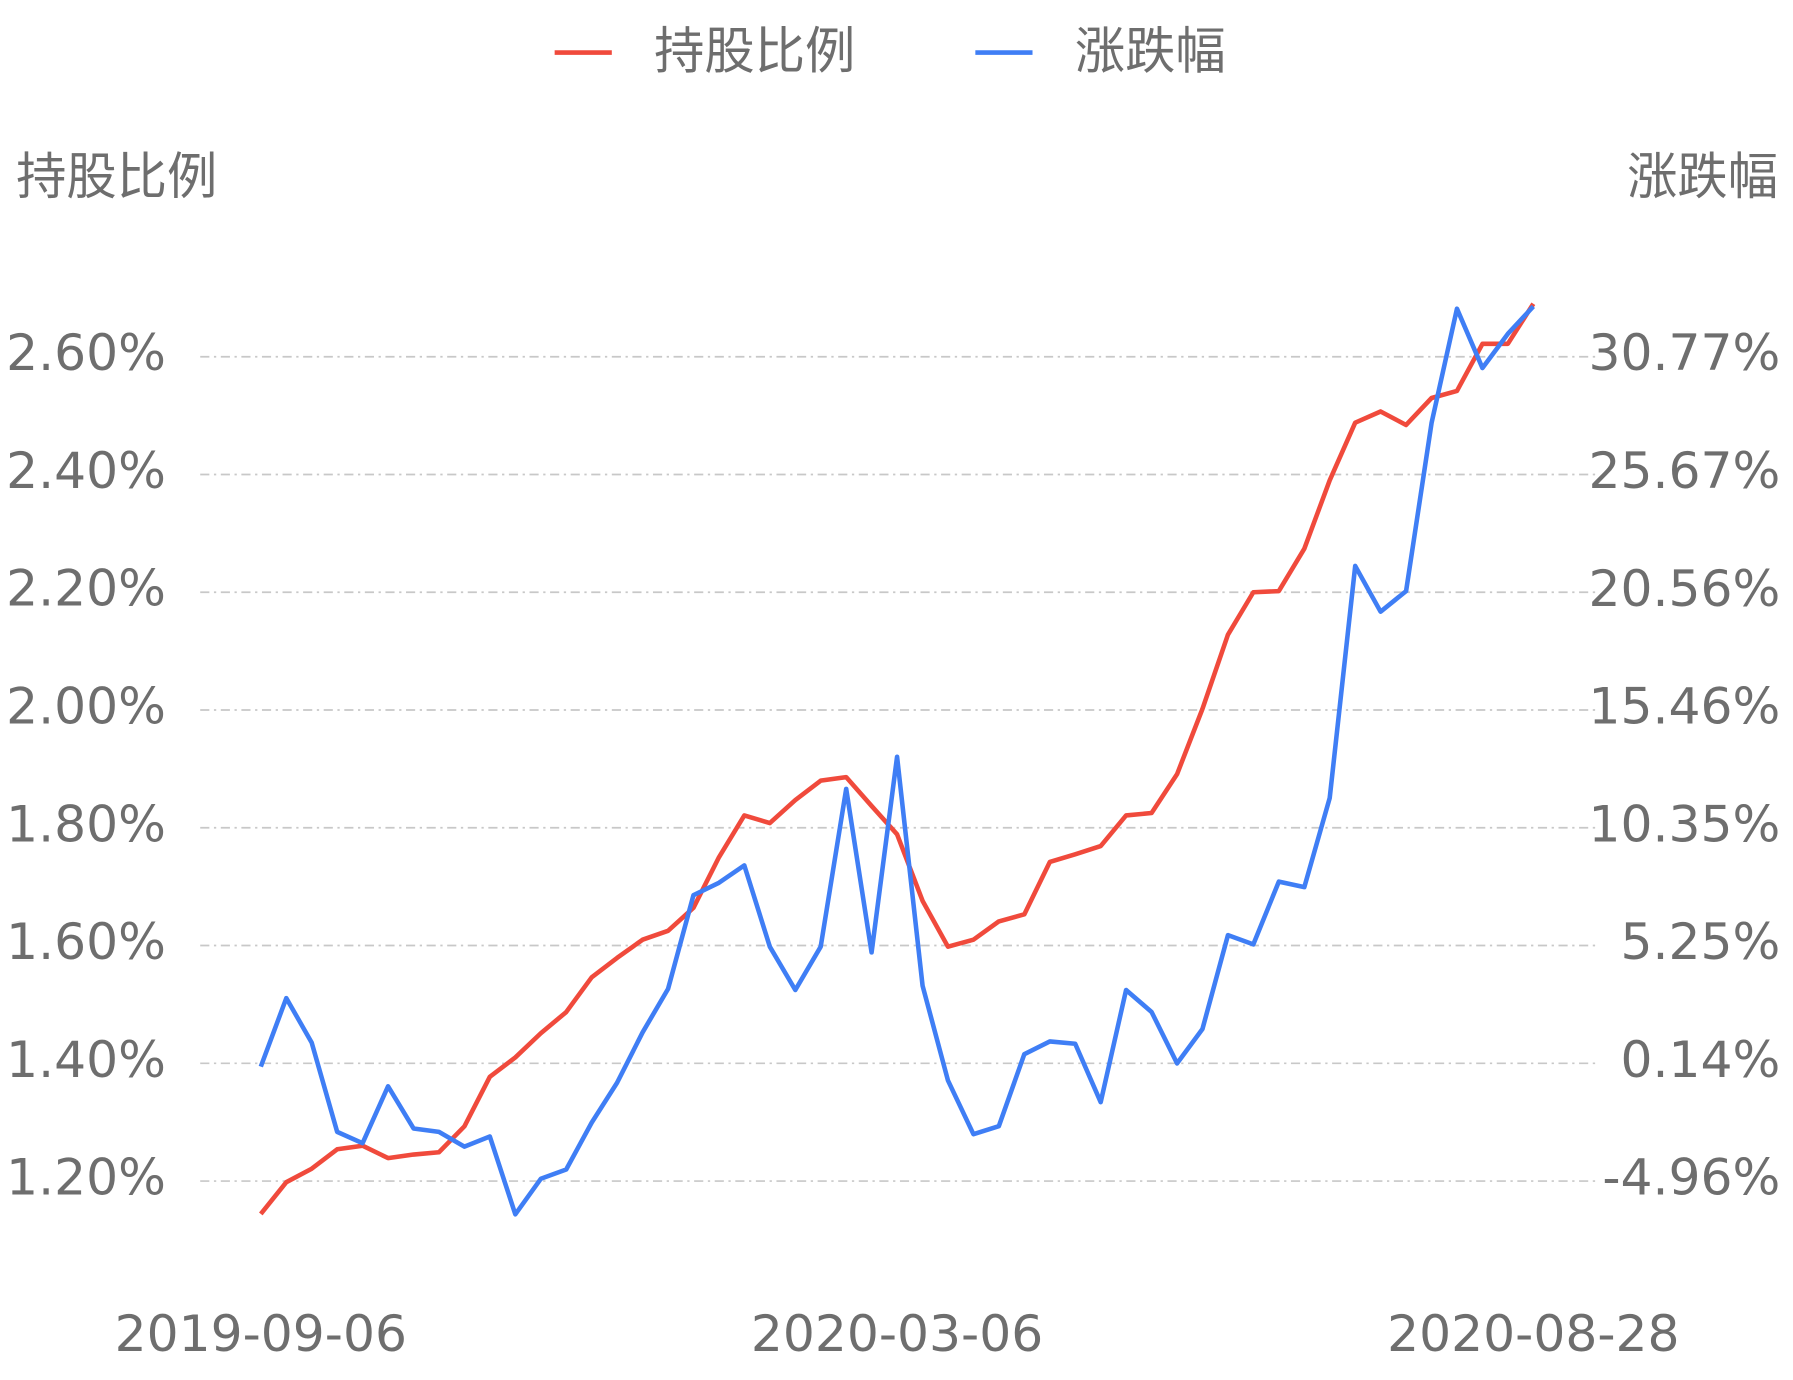  I want to click on y2-tick-label: 25.67%, so click(1684, 470).